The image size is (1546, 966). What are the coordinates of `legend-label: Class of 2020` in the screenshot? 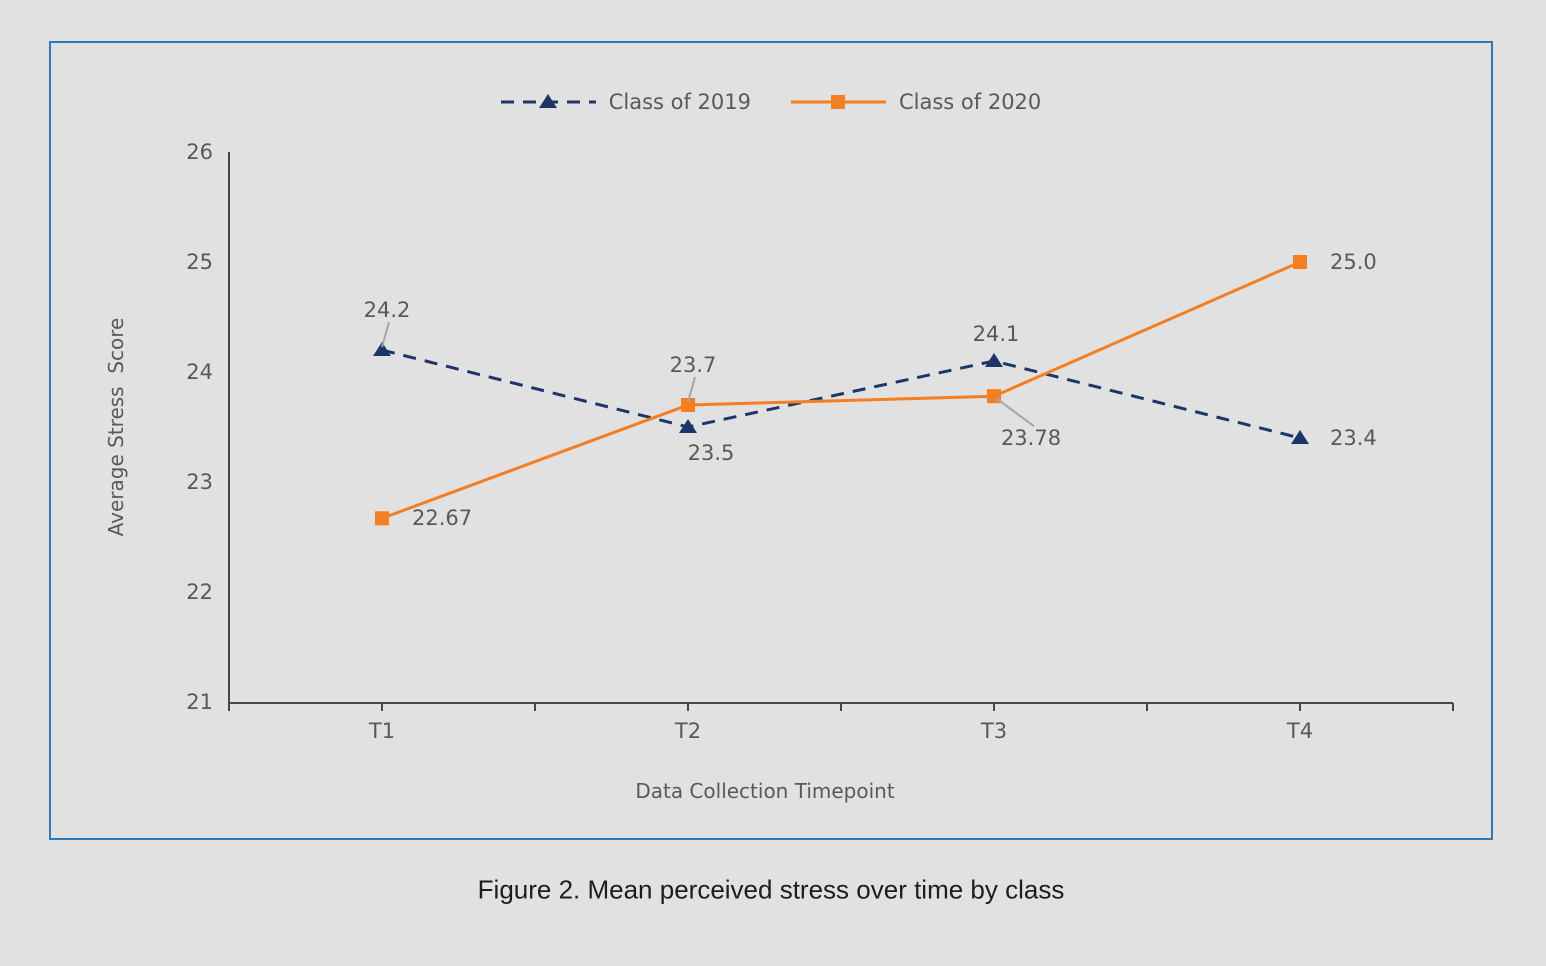 It's located at (970, 102).